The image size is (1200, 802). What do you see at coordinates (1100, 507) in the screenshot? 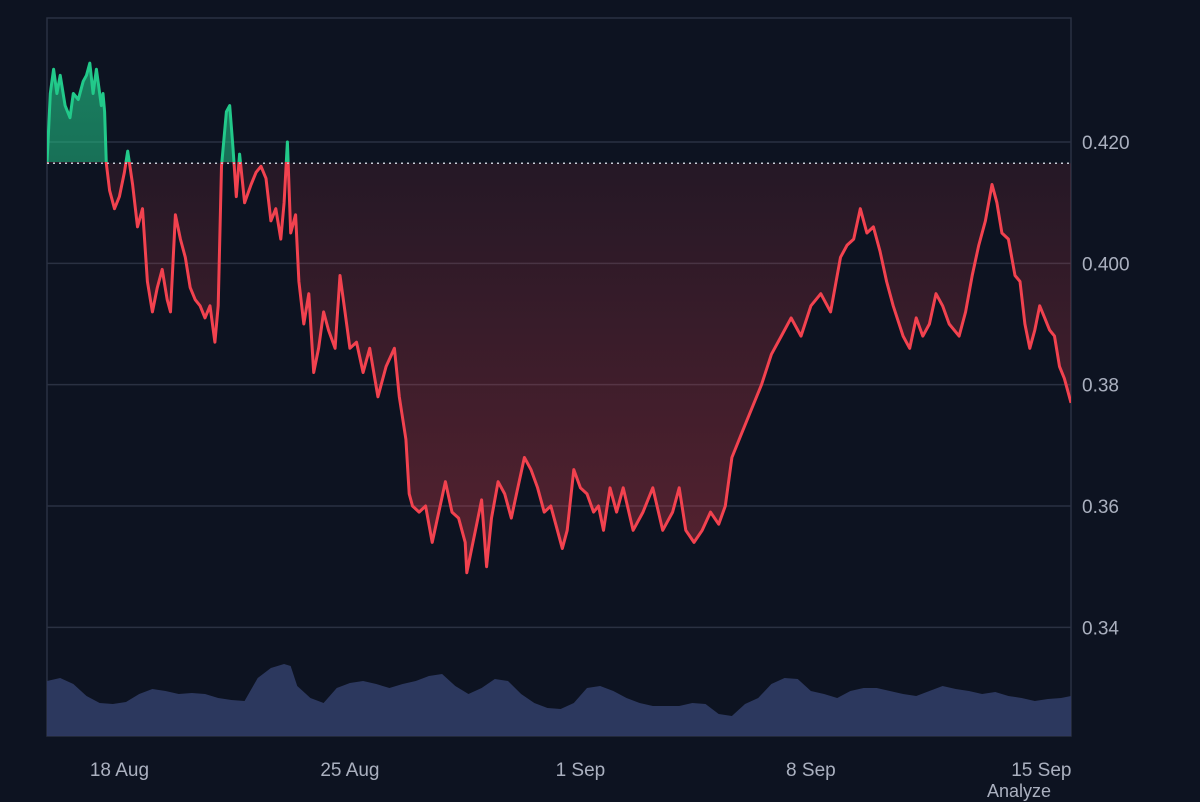
I see `y-tick-label: 0.36` at bounding box center [1100, 507].